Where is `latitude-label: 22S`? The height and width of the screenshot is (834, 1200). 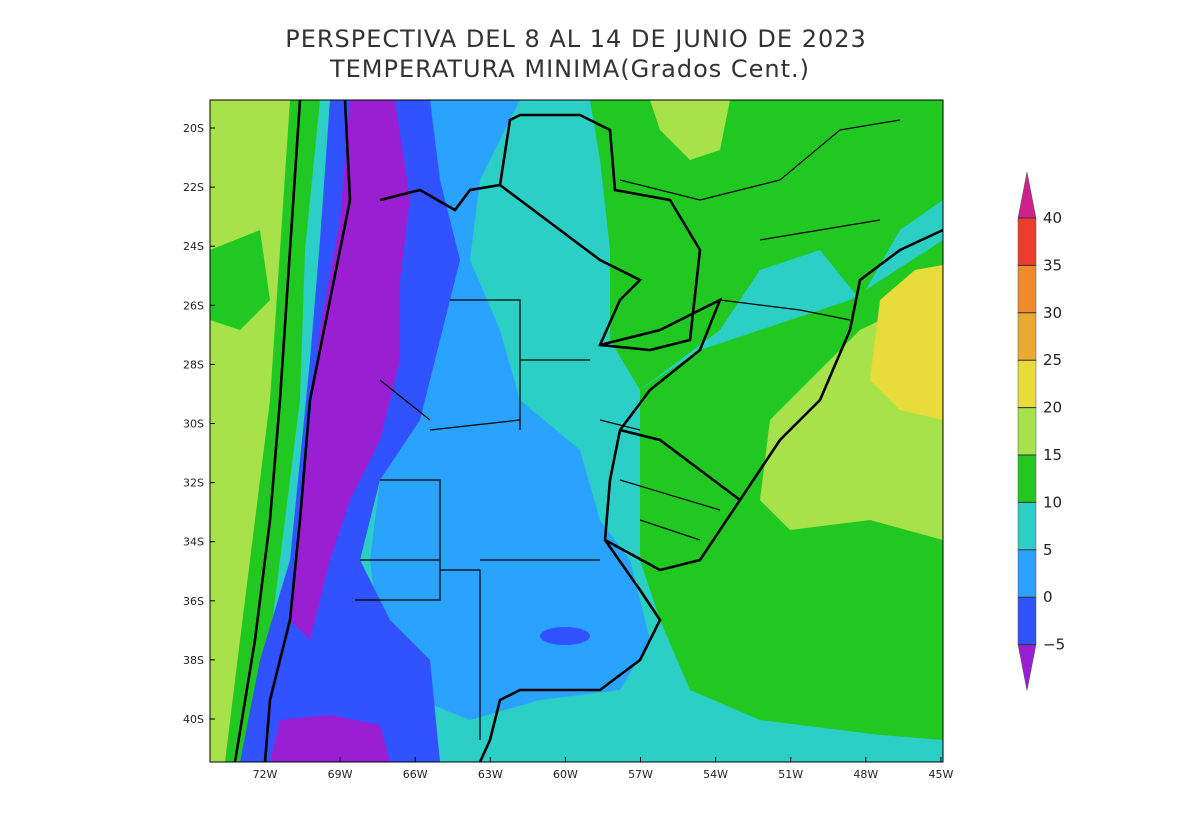
latitude-label: 22S is located at coordinates (193, 187).